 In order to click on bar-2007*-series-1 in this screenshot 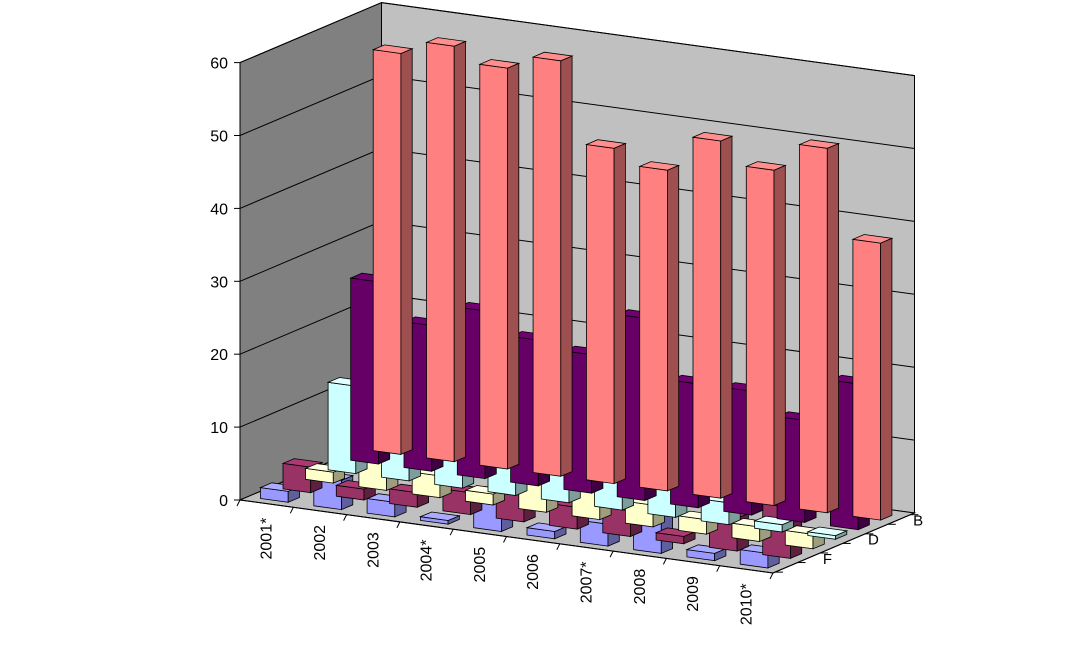, I will do `click(712, 315)`.